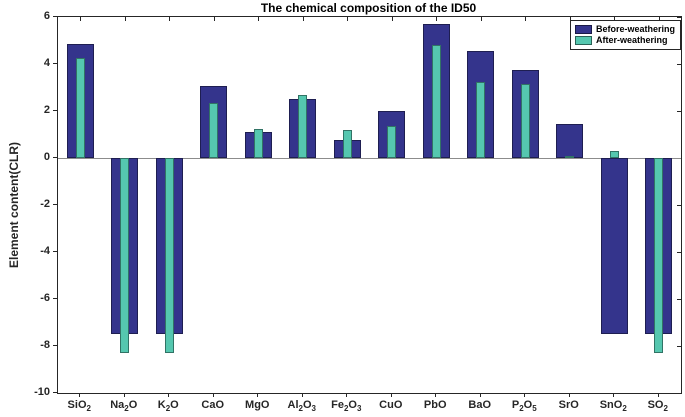  What do you see at coordinates (46, 110) in the screenshot?
I see `y-tick-label-2: 2` at bounding box center [46, 110].